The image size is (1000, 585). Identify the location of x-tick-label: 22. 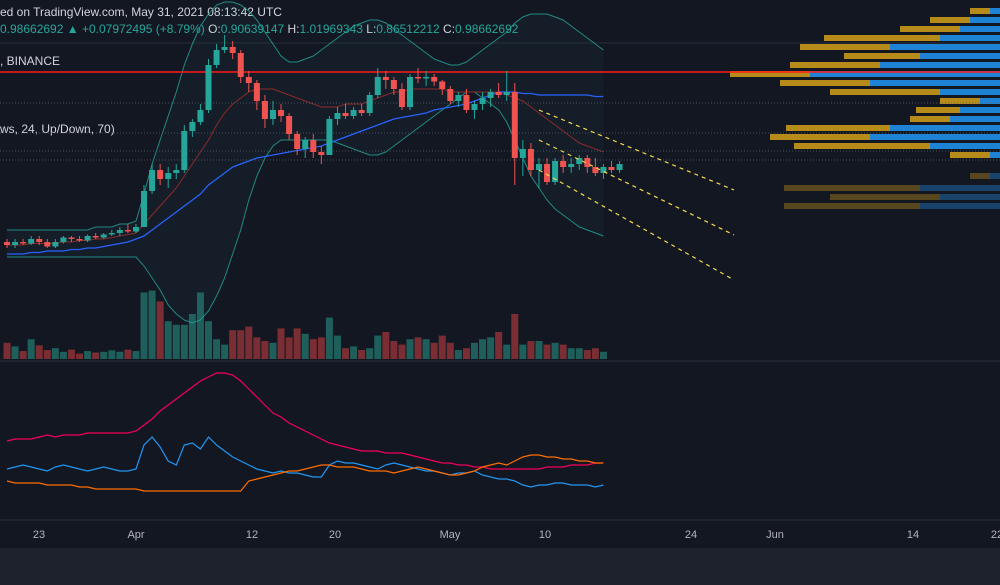
(995, 535).